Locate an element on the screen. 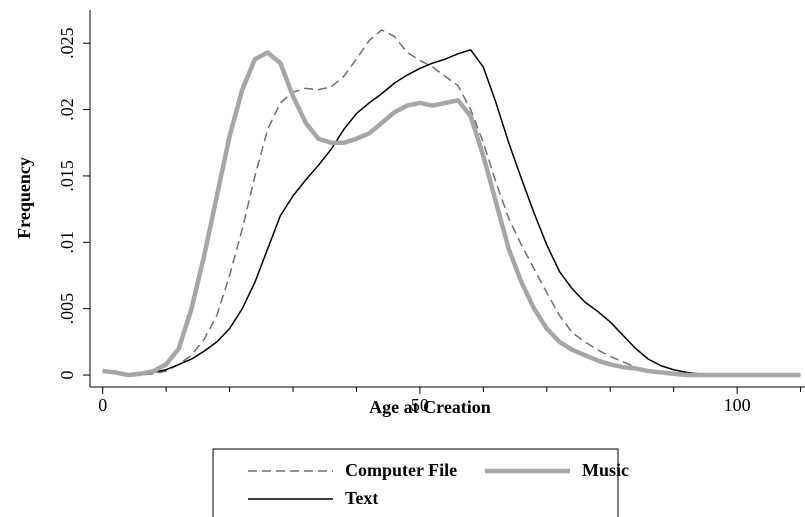  y-tick-label: 0 is located at coordinates (67, 375).